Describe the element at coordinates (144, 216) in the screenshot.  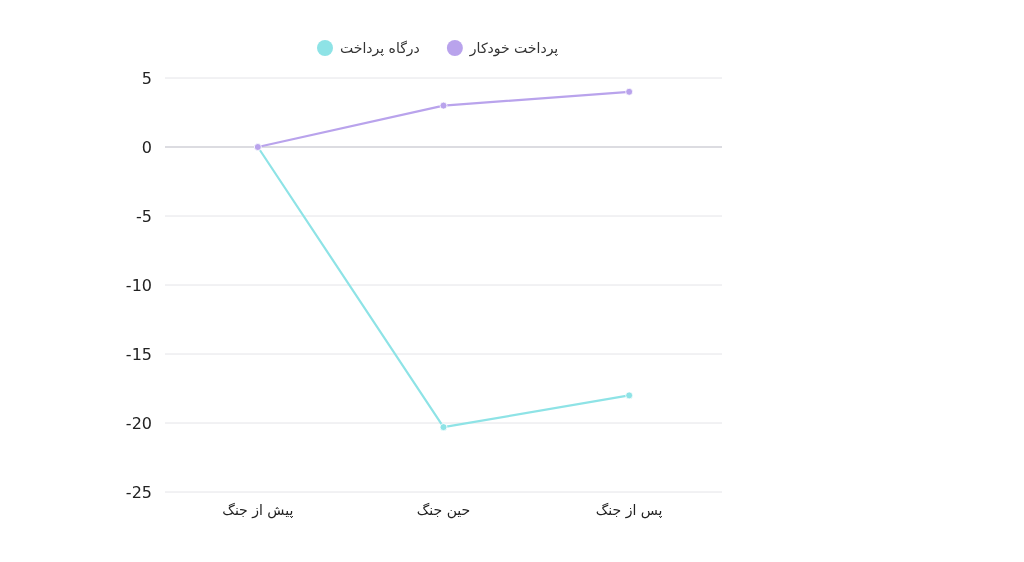
I see `y-tick-label: -5` at that location.